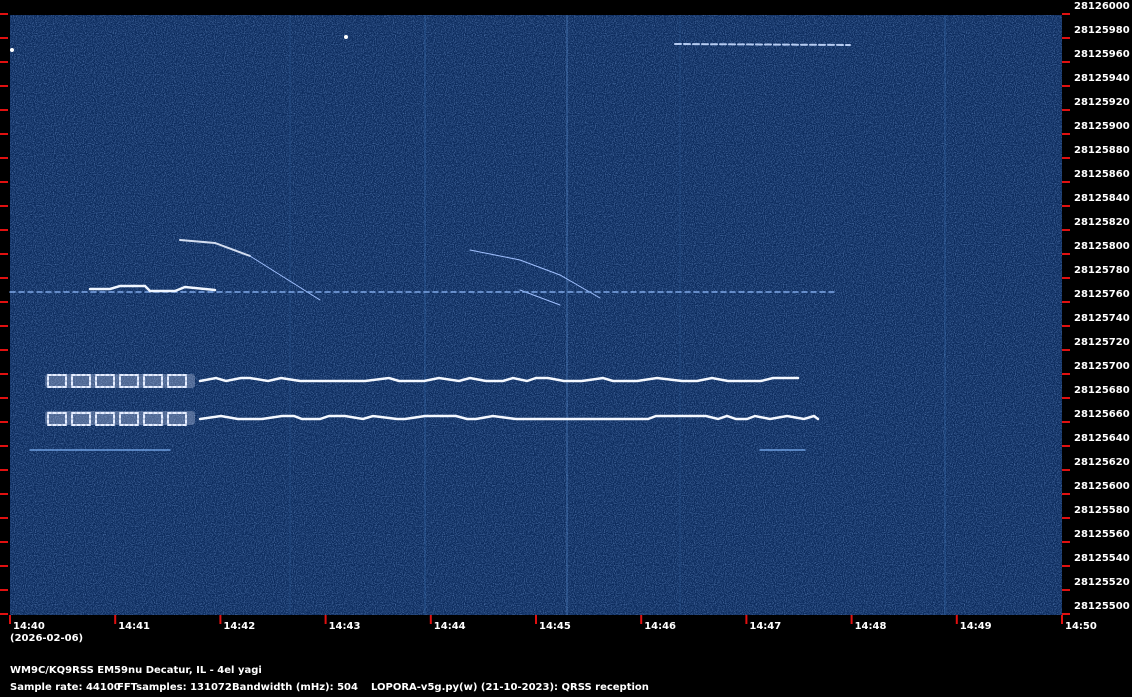 The height and width of the screenshot is (697, 1132). What do you see at coordinates (1102, 606) in the screenshot?
I see `y-tick-label: 28125500` at bounding box center [1102, 606].